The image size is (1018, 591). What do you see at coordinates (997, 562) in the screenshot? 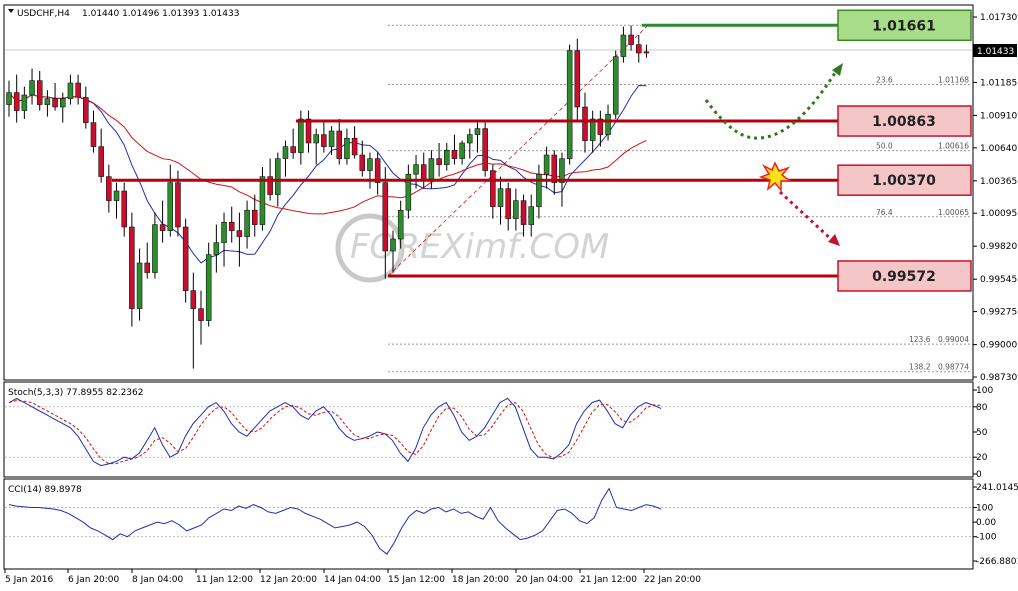
I see `cci-tick-label: -266.8801` at bounding box center [997, 562].